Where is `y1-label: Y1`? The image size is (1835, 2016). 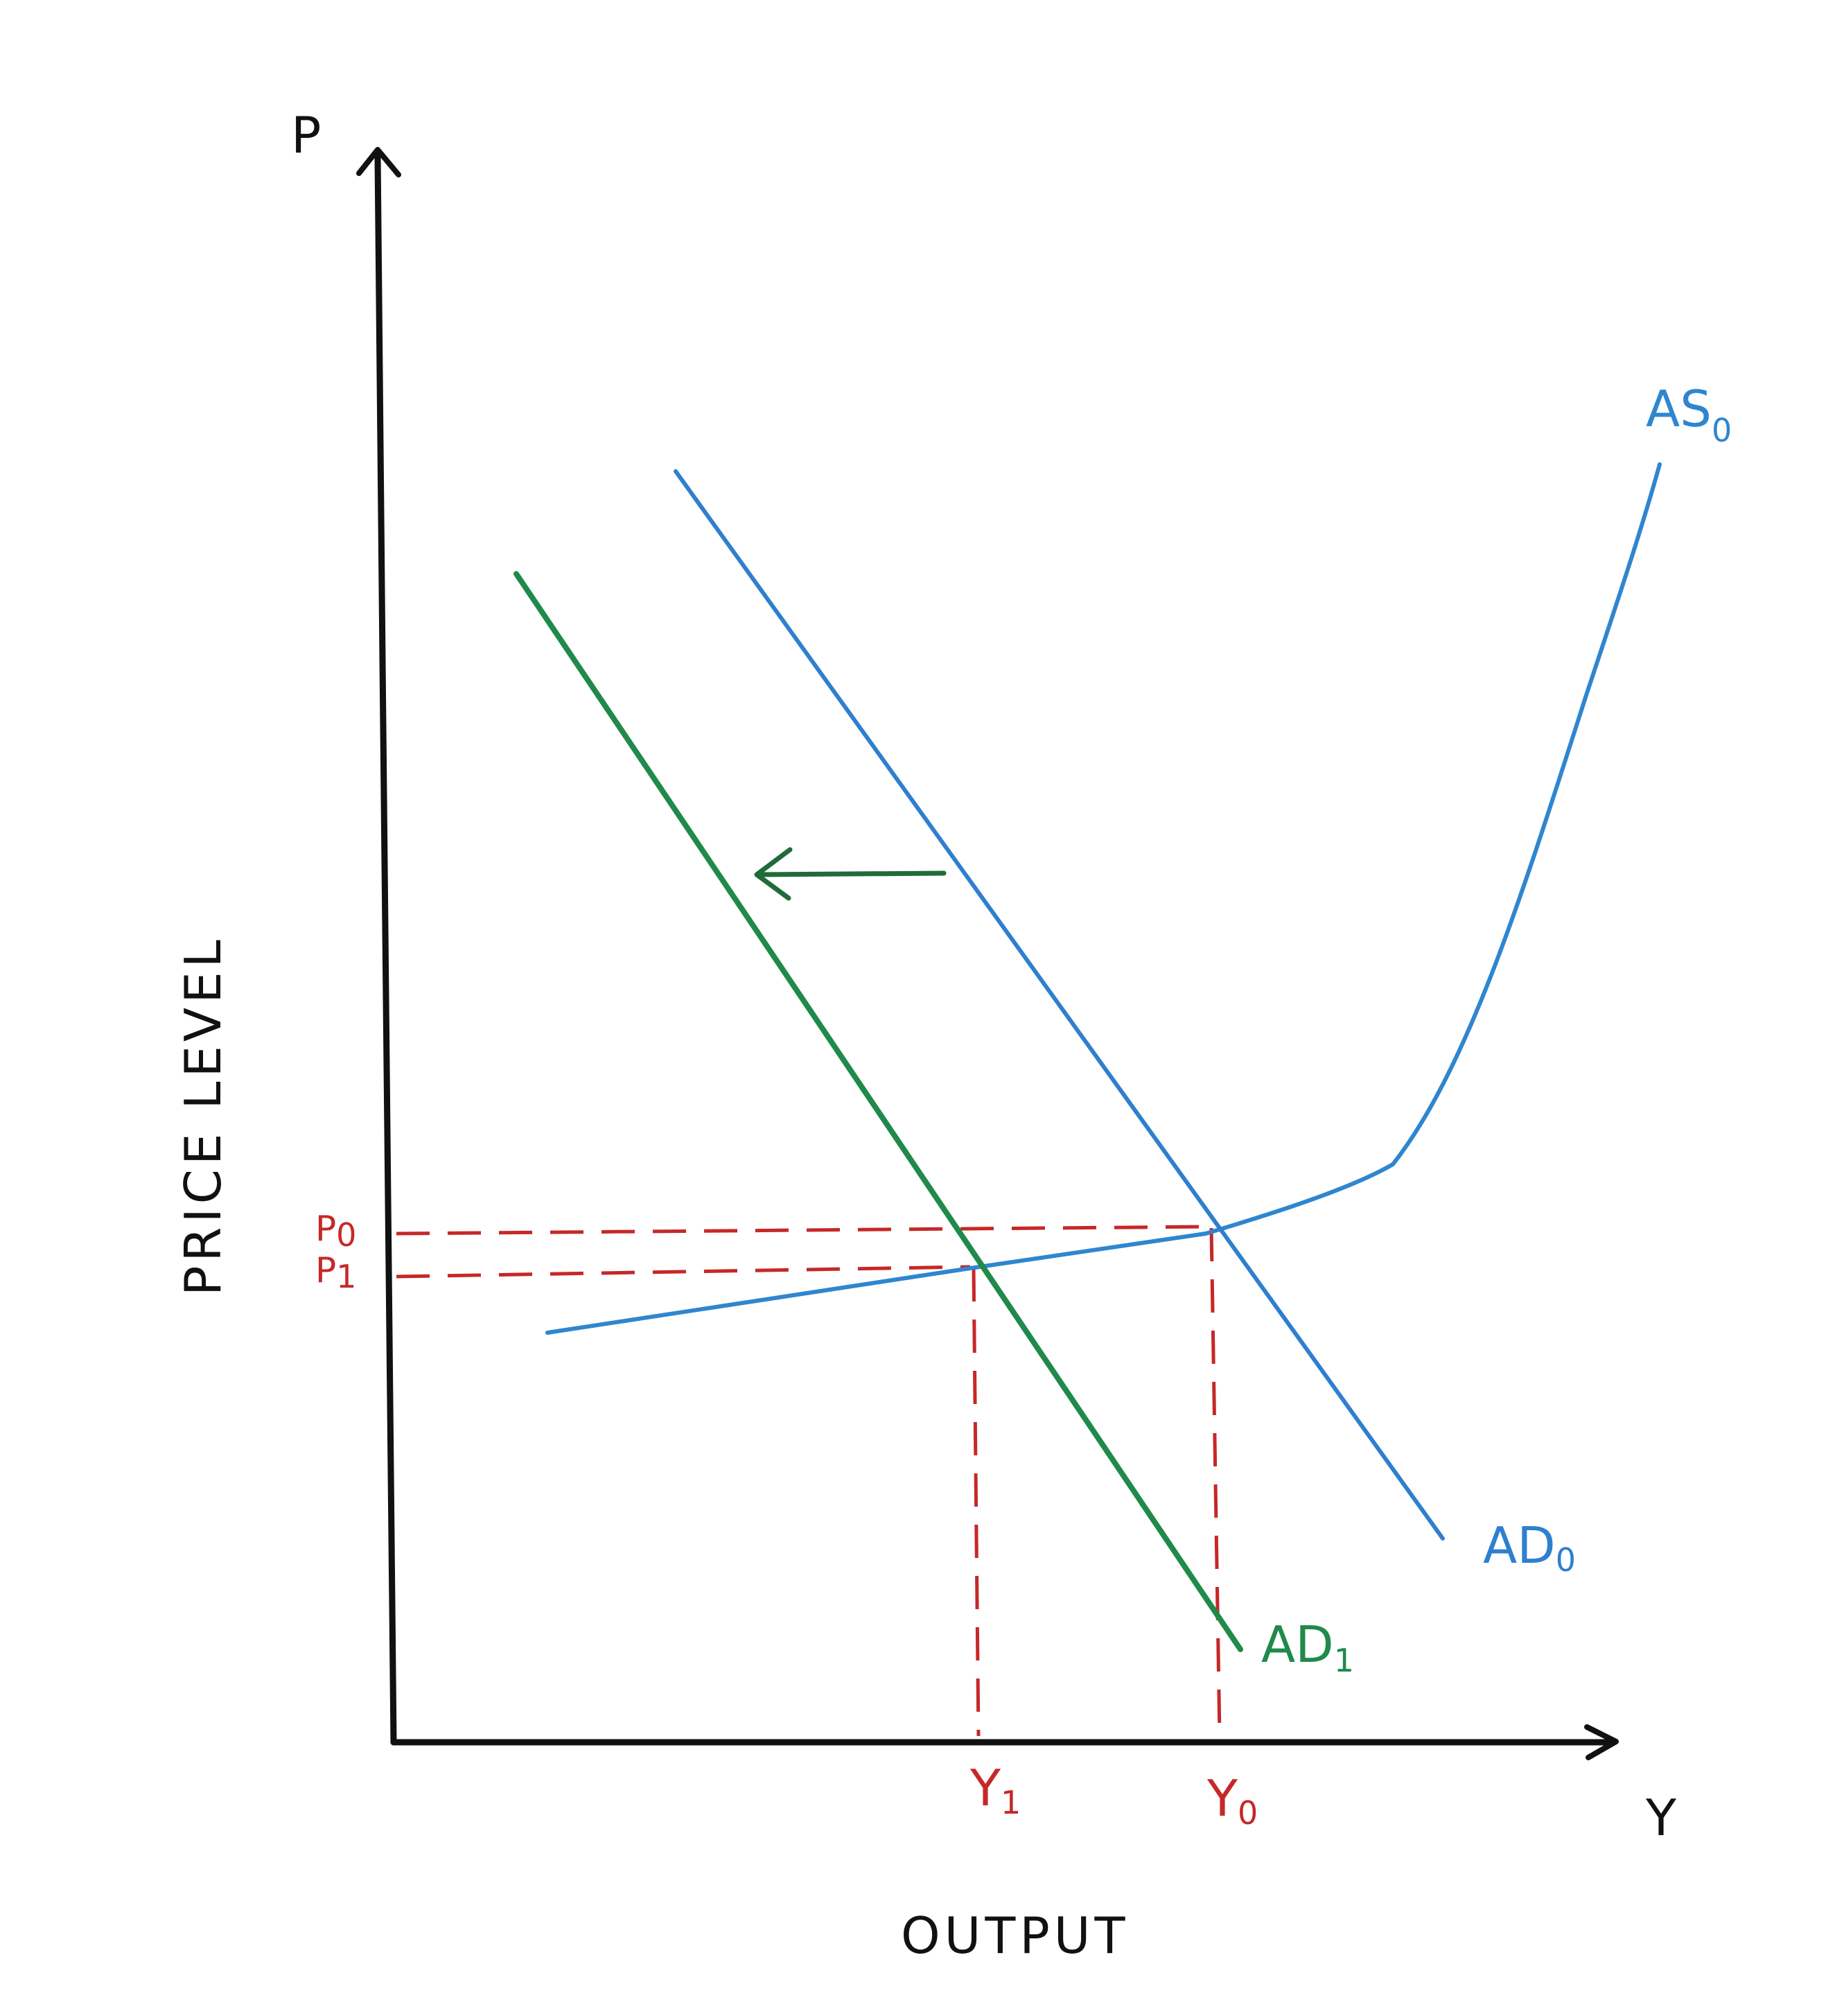 y1-label: Y1 is located at coordinates (995, 1790).